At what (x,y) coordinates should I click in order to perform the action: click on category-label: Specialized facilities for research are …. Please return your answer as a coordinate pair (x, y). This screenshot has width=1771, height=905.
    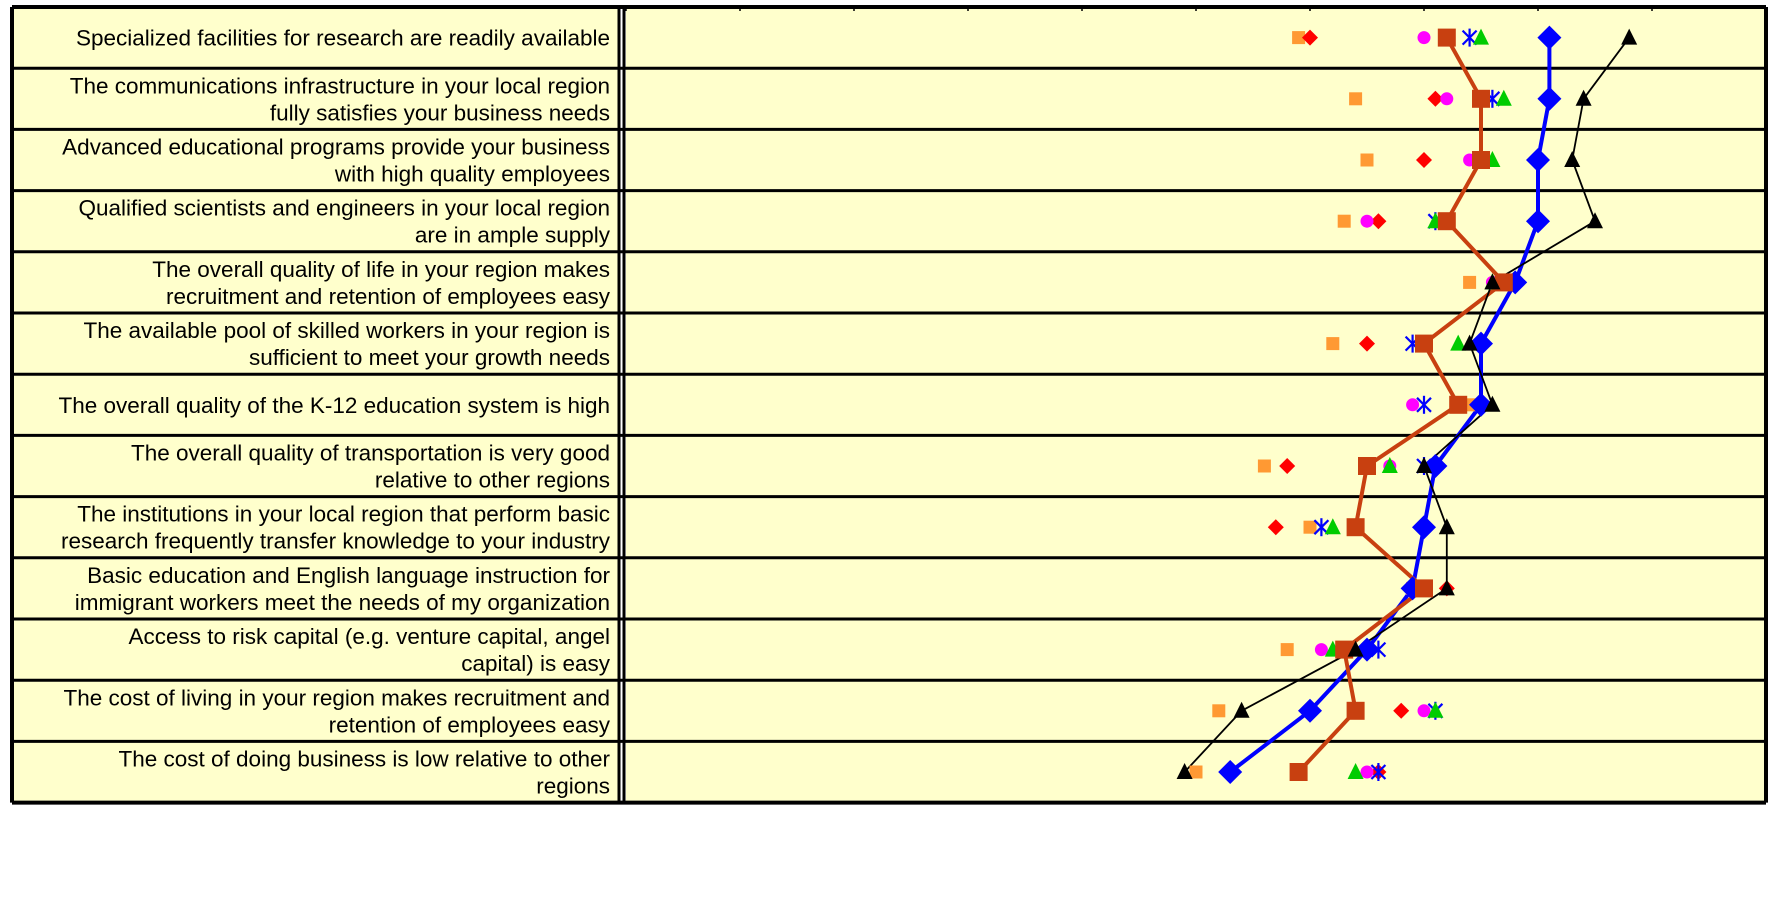
    Looking at the image, I should click on (343, 38).